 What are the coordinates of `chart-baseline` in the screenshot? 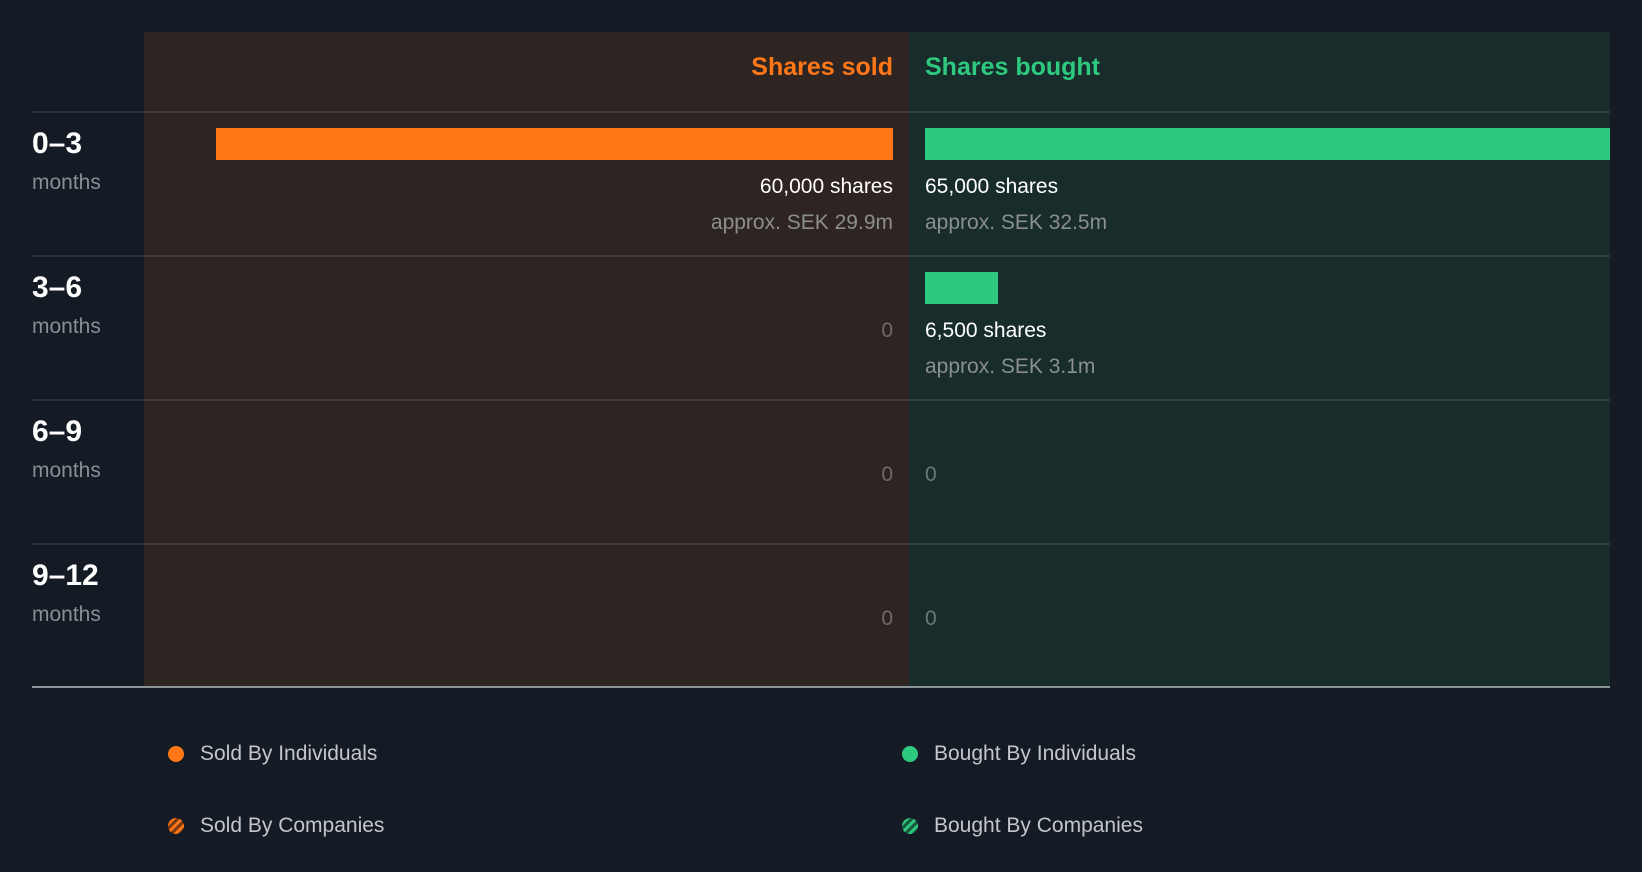 It's located at (821, 687).